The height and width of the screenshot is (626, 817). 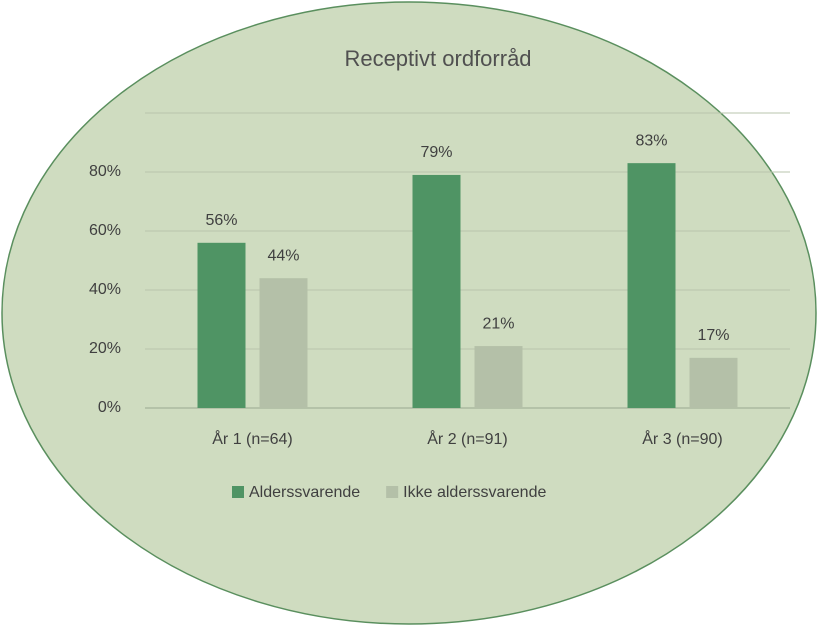 What do you see at coordinates (105, 171) in the screenshot?
I see `y-tick-label: 80%` at bounding box center [105, 171].